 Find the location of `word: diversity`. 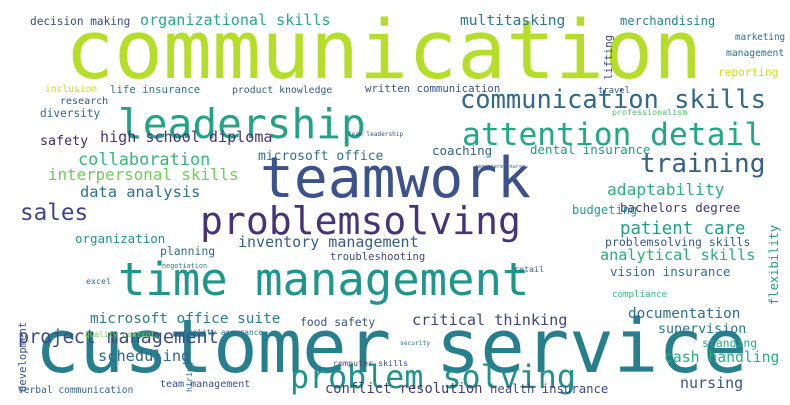

word: diversity is located at coordinates (70, 113).